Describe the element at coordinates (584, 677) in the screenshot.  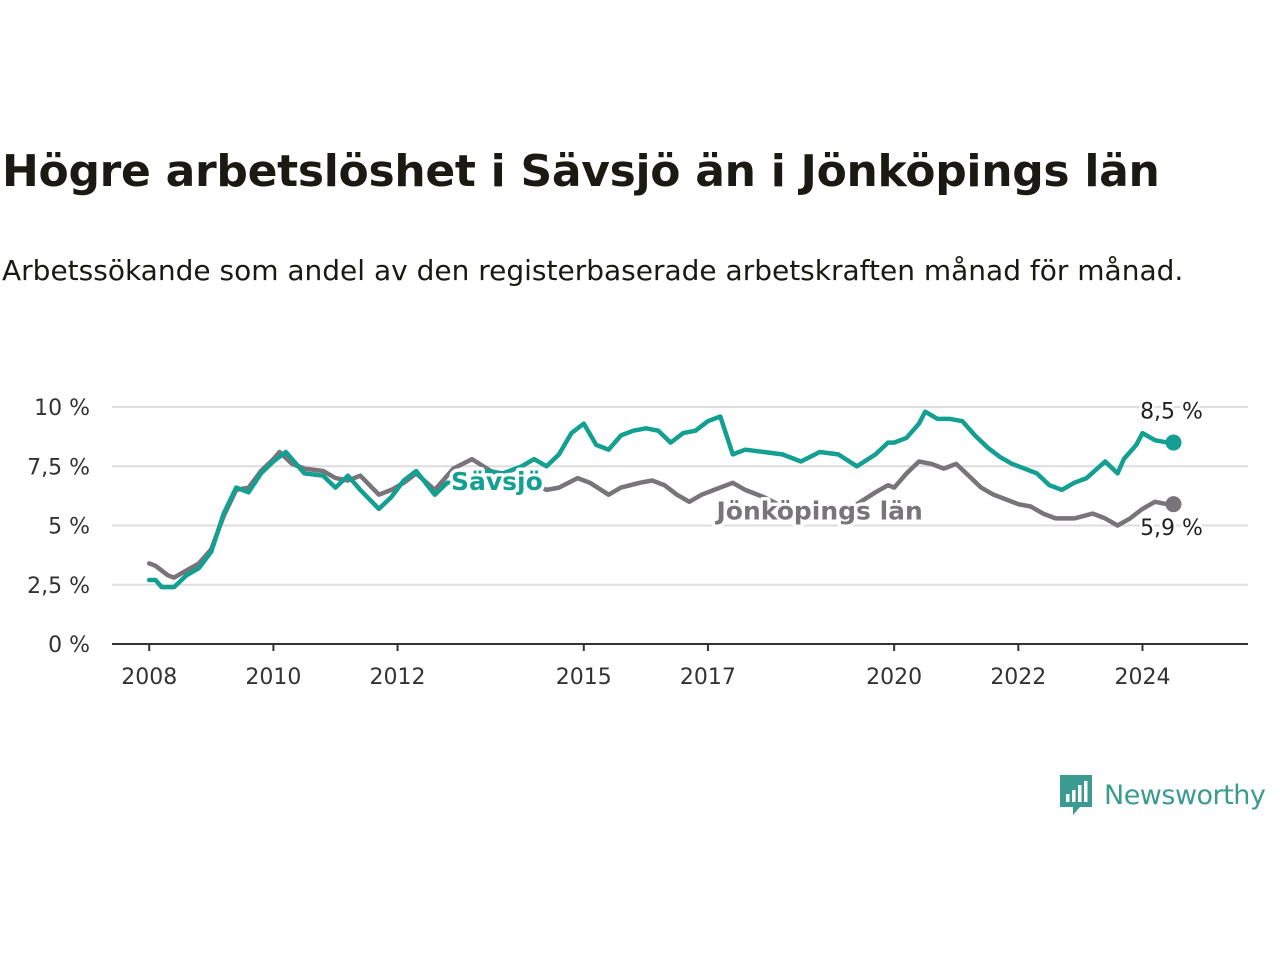
I see `x-tick-label: 2015` at that location.